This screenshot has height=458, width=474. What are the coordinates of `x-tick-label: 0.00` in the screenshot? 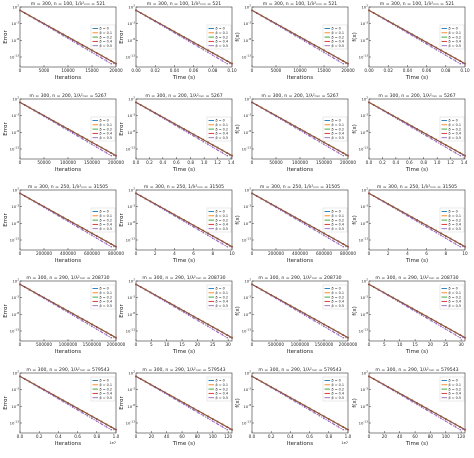 It's located at (136, 70).